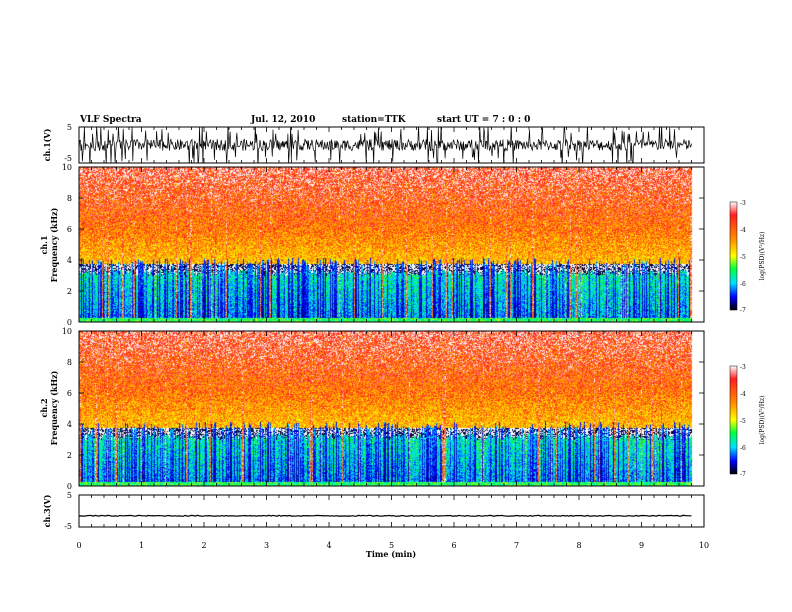 This screenshot has height=612, width=792. I want to click on ch2-colorbar-tick: -7, so click(743, 474).